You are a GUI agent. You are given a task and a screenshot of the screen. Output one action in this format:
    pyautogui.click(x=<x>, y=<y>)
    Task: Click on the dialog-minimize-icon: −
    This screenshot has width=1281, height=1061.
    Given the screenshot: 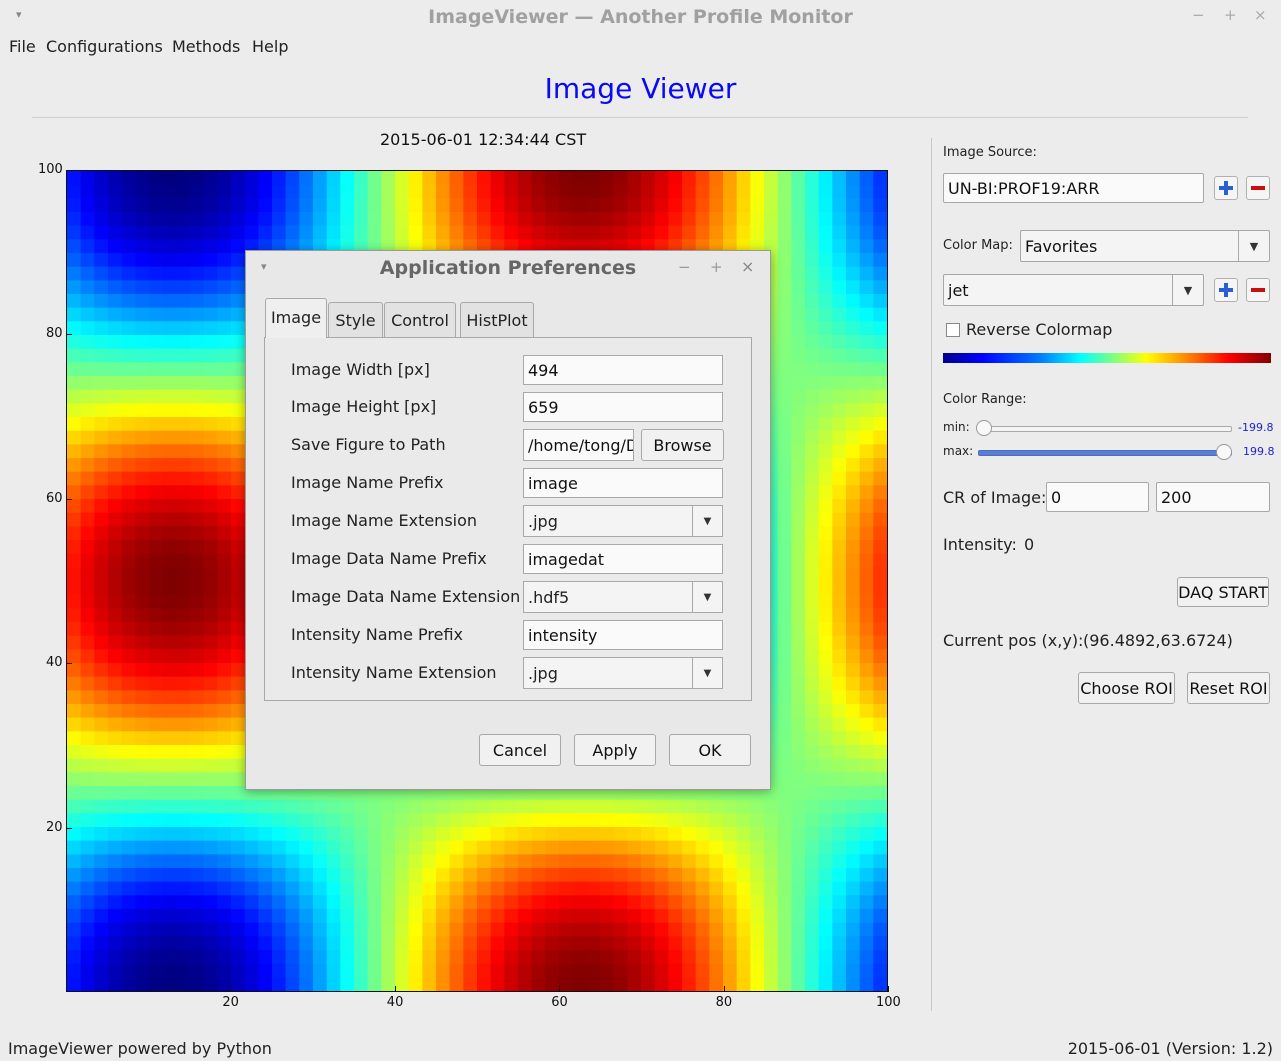 What is the action you would take?
    pyautogui.click(x=684, y=267)
    